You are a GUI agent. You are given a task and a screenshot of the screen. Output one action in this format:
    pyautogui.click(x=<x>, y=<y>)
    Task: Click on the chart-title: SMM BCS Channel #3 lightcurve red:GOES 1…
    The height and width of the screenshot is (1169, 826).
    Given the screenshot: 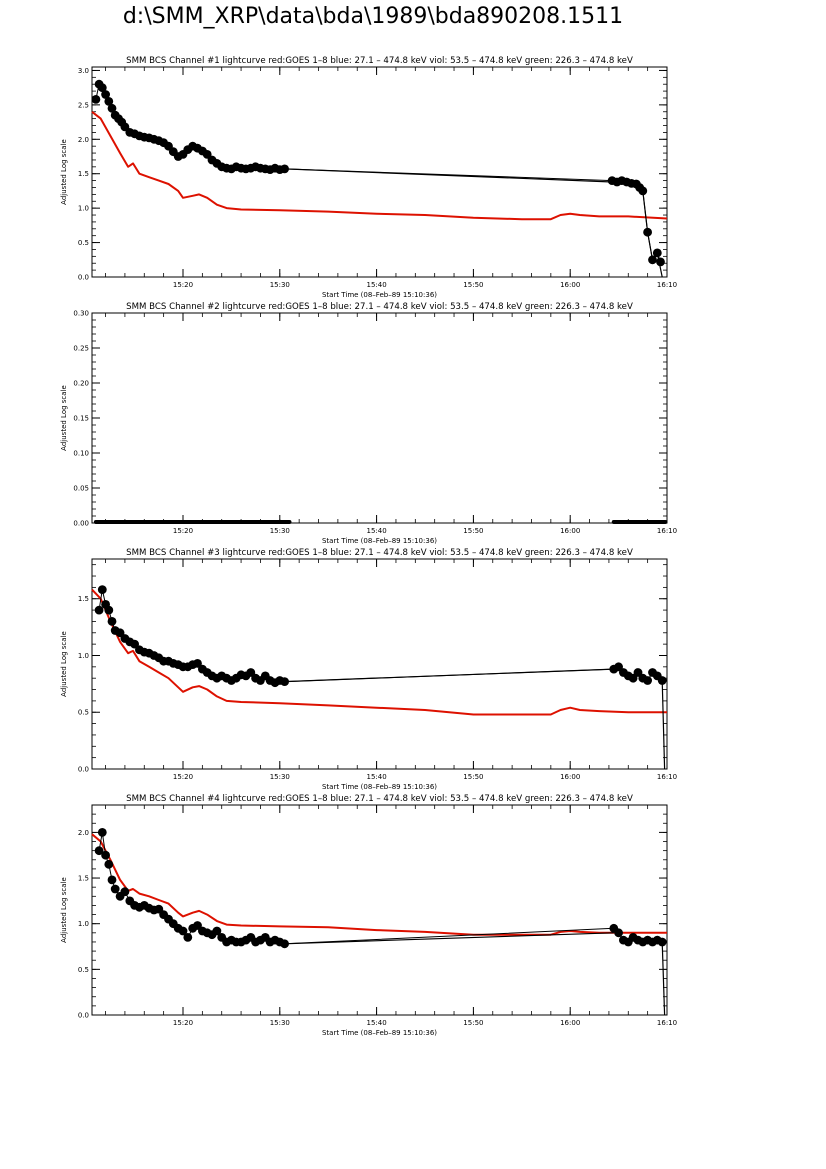 What is the action you would take?
    pyautogui.click(x=379, y=553)
    